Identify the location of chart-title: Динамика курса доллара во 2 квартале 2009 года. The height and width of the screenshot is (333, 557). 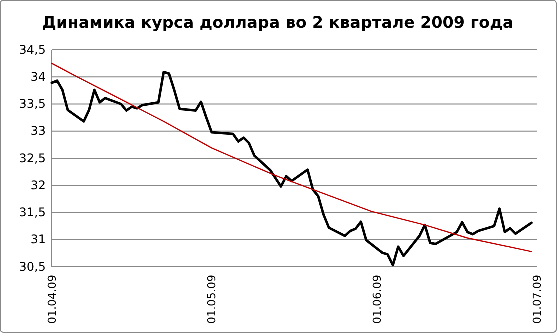
(278, 22).